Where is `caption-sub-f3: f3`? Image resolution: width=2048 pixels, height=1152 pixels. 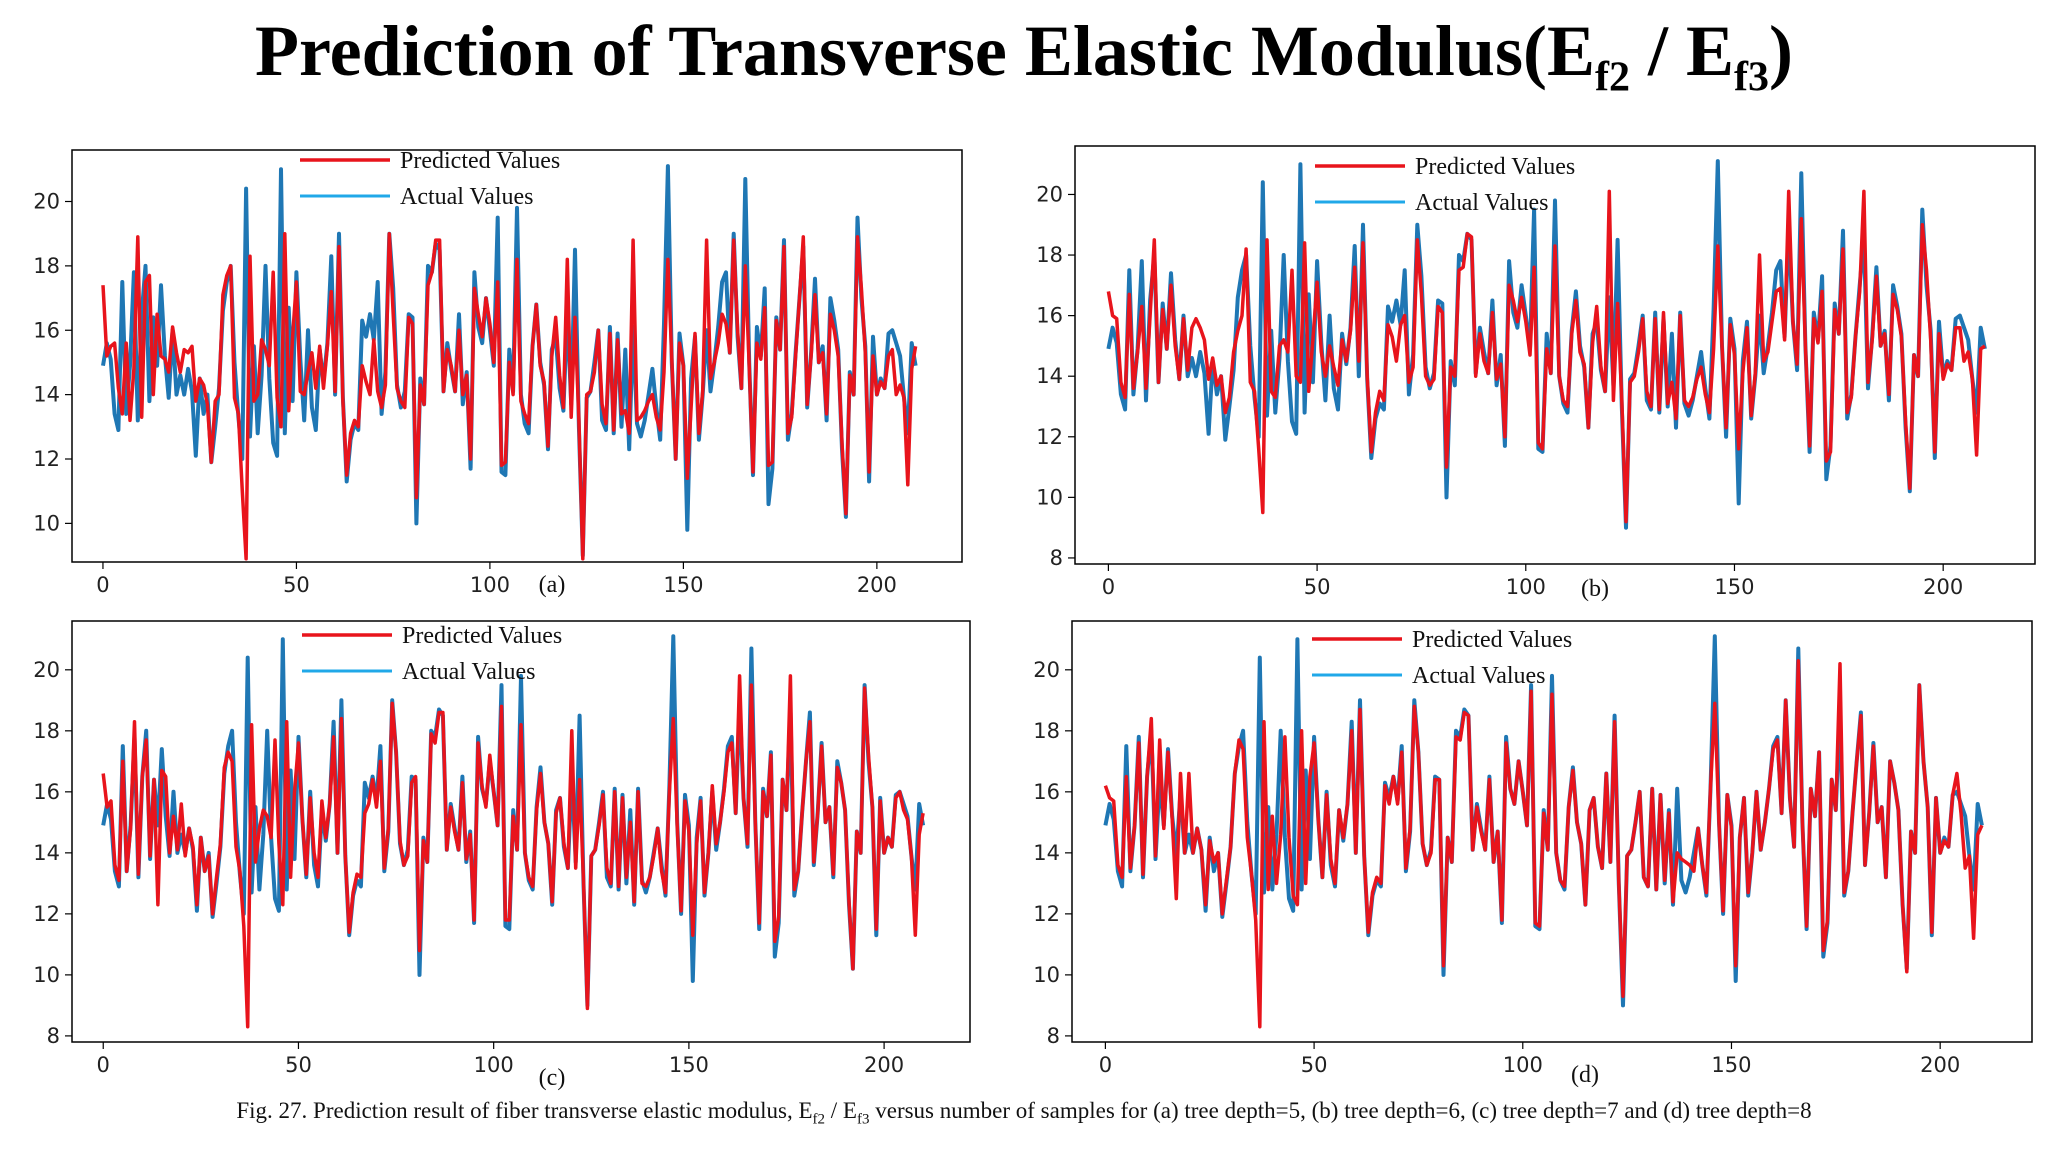 caption-sub-f3: f3 is located at coordinates (863, 1119).